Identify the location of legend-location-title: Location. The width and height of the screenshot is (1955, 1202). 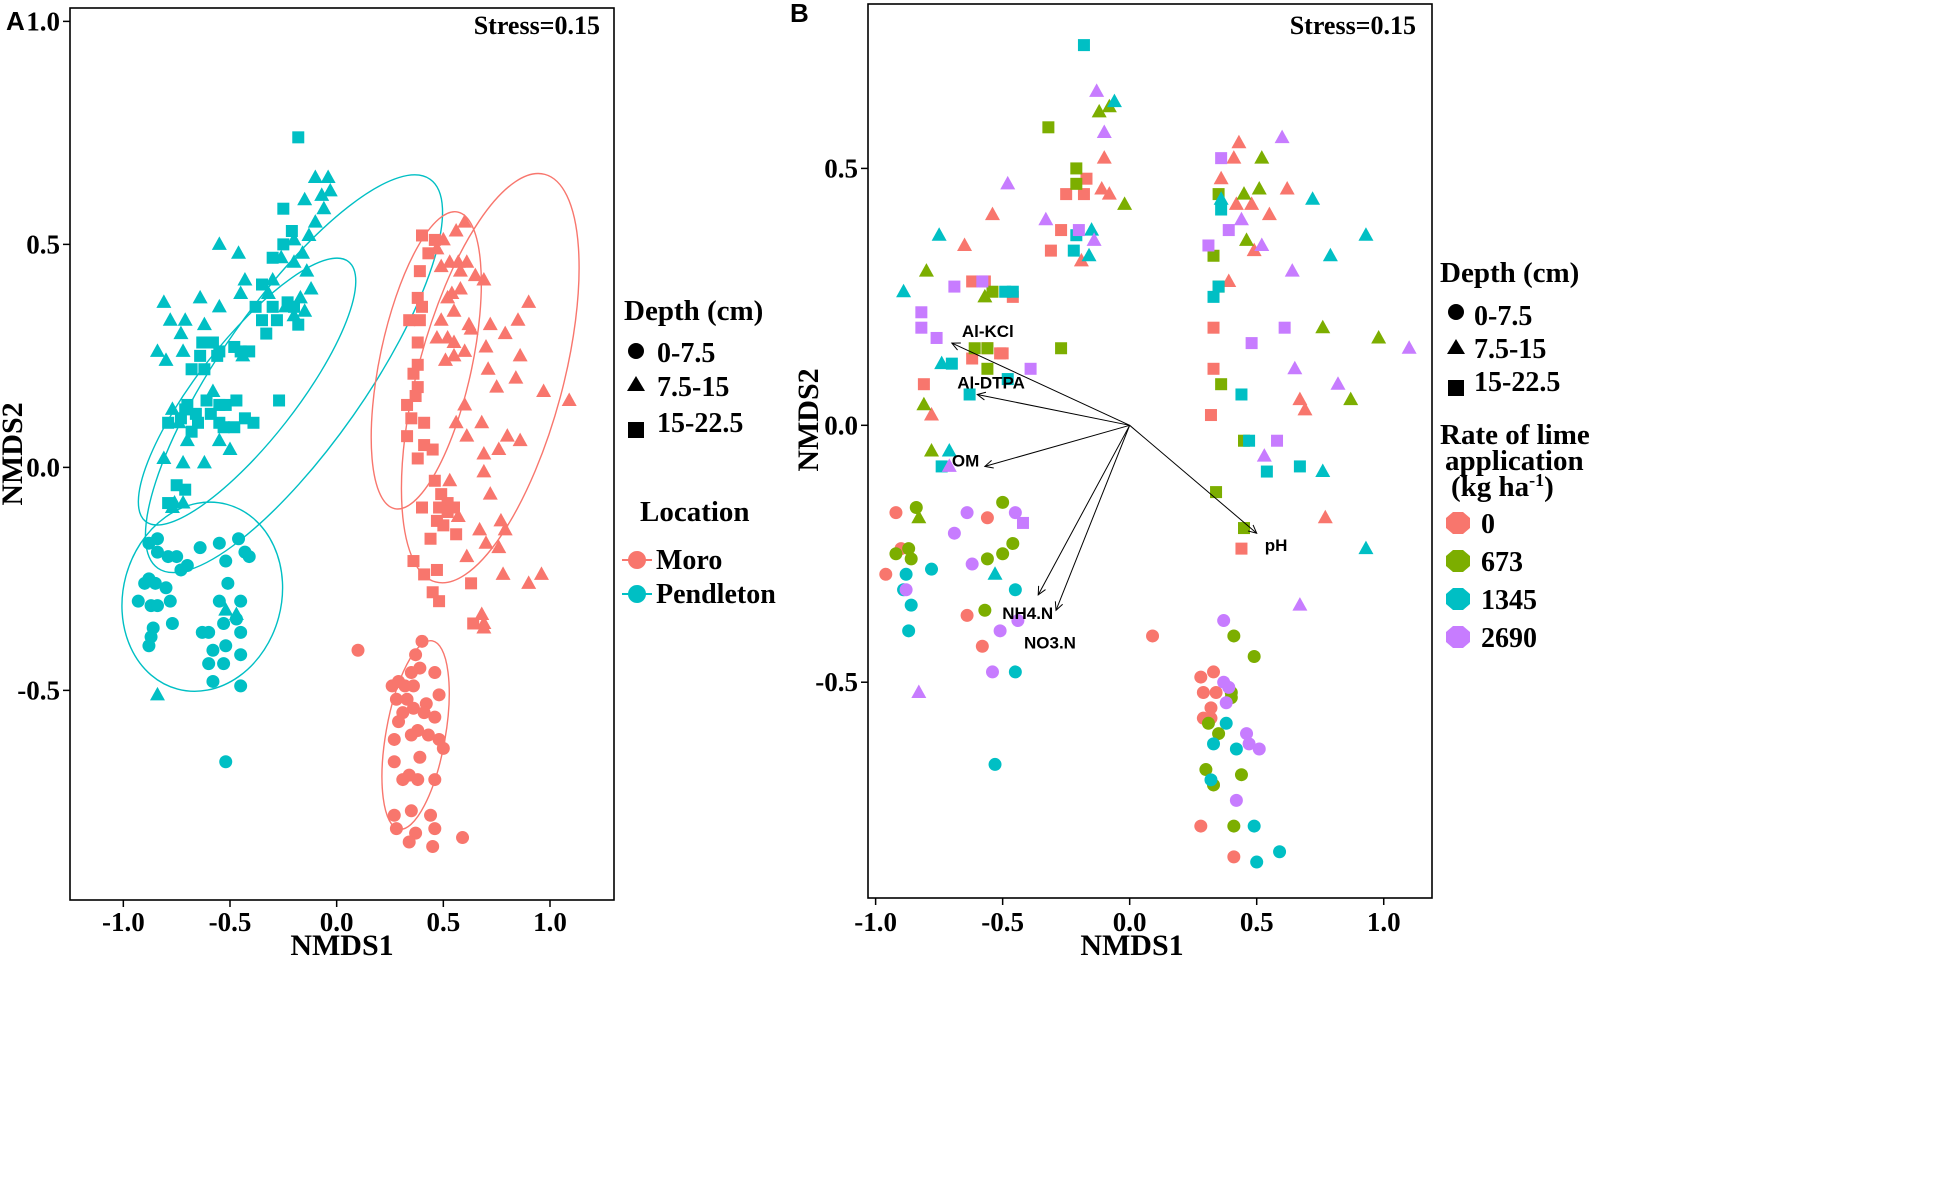
(695, 512).